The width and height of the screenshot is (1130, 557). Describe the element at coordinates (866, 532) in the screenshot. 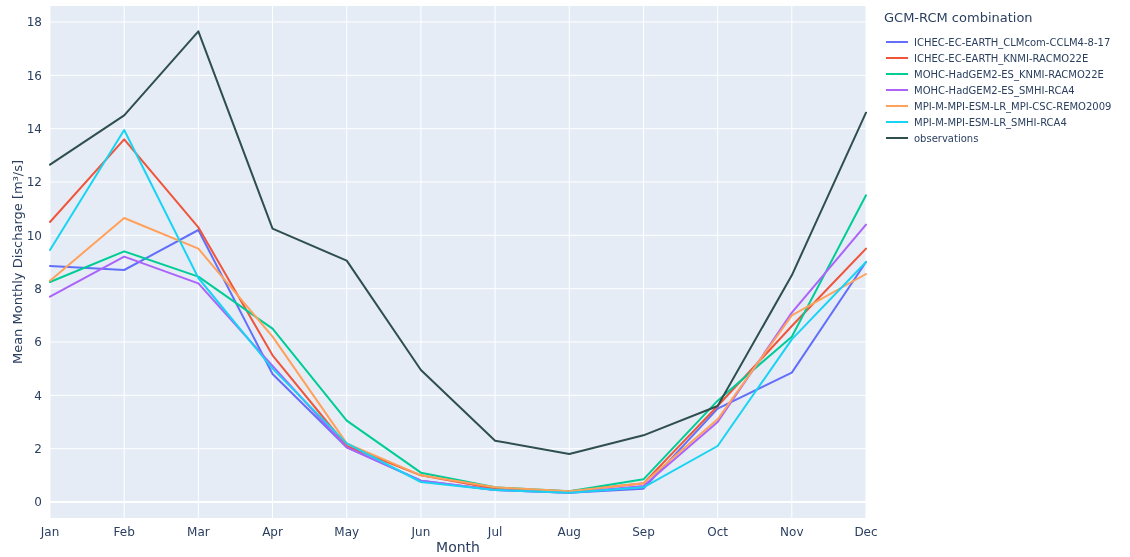

I see `x-tick-label: Dec` at that location.